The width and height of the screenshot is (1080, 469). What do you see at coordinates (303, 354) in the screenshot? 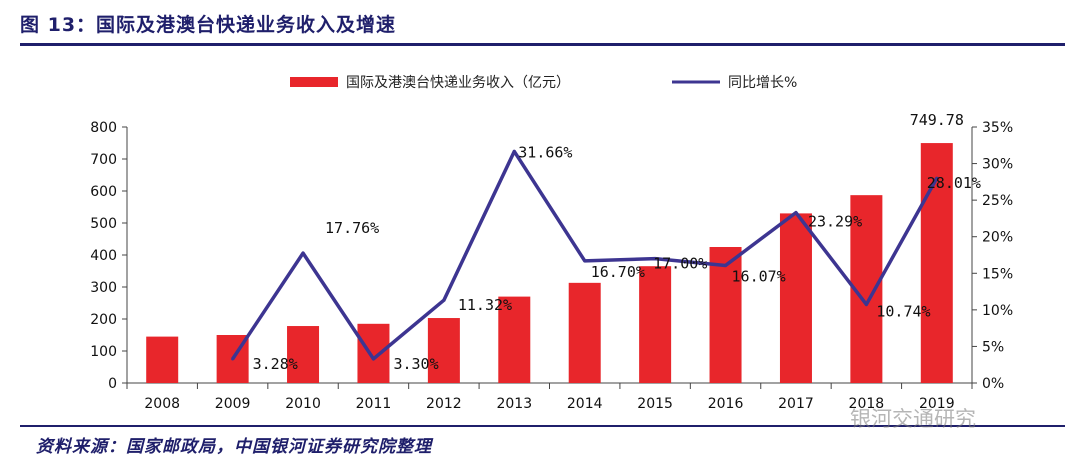
I see `bar-2010` at bounding box center [303, 354].